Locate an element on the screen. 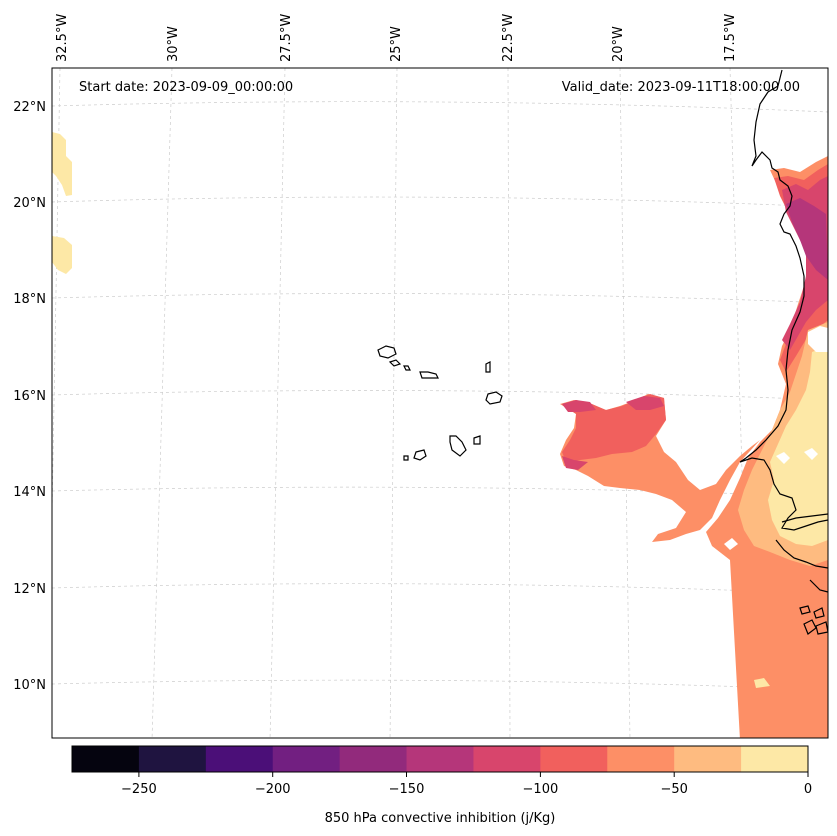 Image resolution: width=837 pixels, height=836 pixels. latitude-labels: 22°N 20°N 18°N 16°N 14°N 12°N 10°N is located at coordinates (29, 396).